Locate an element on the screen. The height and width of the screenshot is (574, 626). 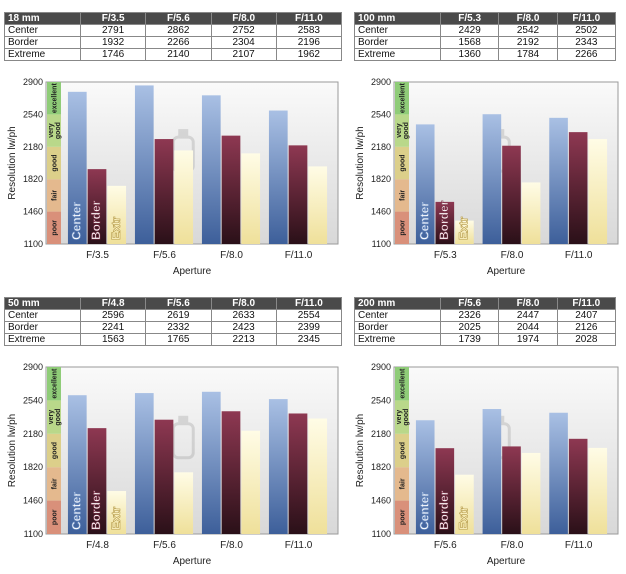
x-tick-label: F/4.8 is located at coordinates (97, 545).